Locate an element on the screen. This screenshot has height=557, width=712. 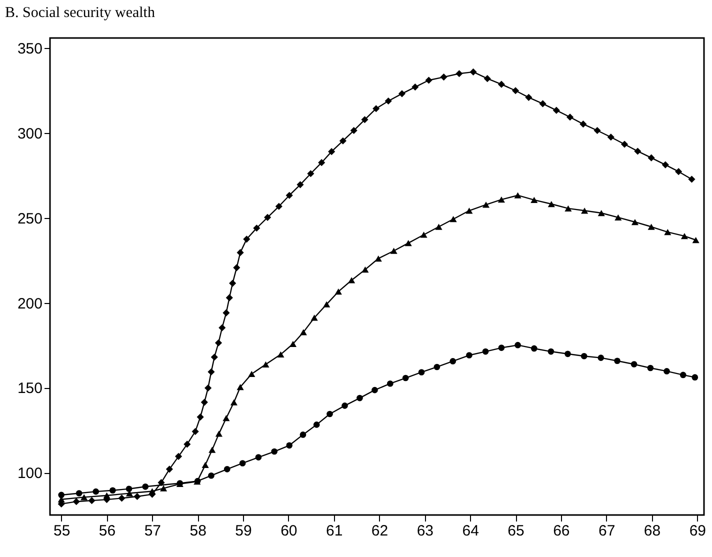
chart-title: B. Social security wealth is located at coordinates (80, 13).